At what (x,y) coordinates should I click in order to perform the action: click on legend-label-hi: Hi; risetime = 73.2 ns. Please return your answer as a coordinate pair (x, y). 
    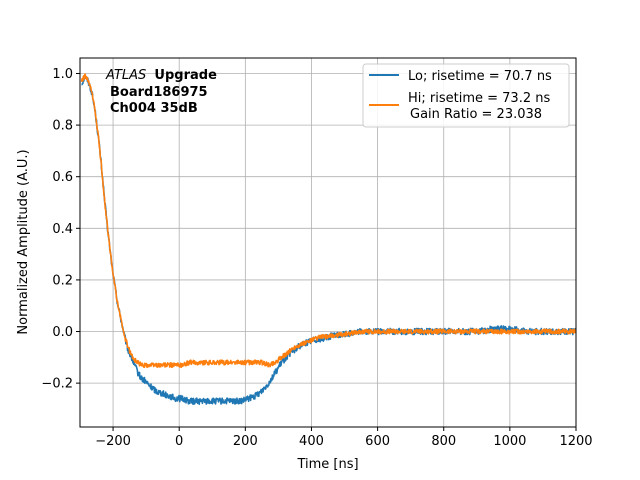
    Looking at the image, I should click on (479, 98).